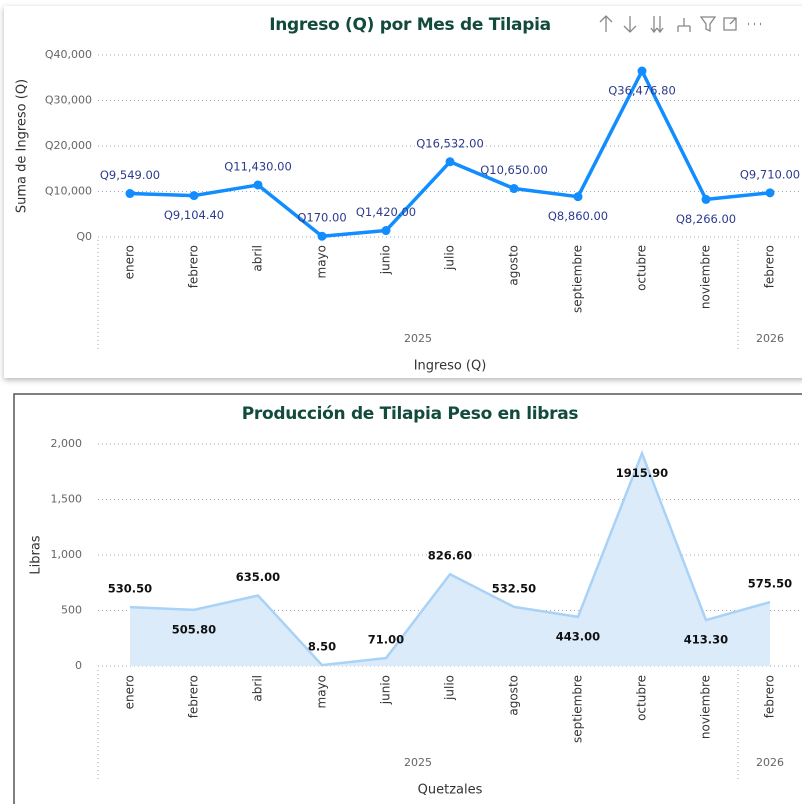 The image size is (802, 804). Describe the element at coordinates (130, 589) in the screenshot. I see `data-label: 530.50` at that location.